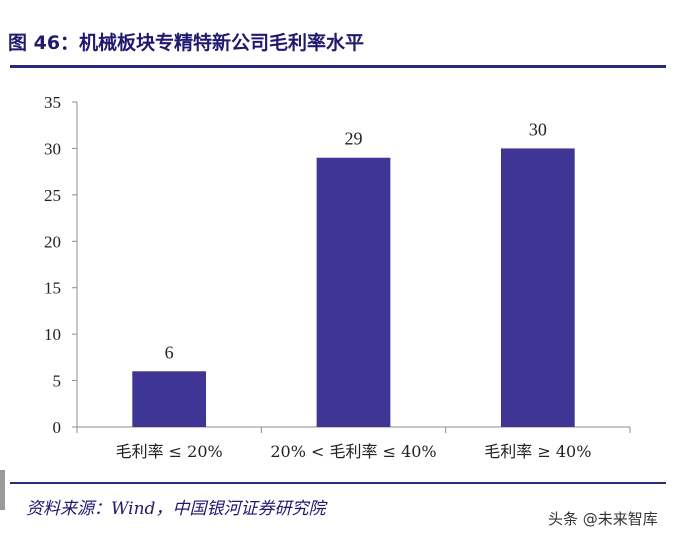  I want to click on bar-value-label: 30, so click(538, 129).